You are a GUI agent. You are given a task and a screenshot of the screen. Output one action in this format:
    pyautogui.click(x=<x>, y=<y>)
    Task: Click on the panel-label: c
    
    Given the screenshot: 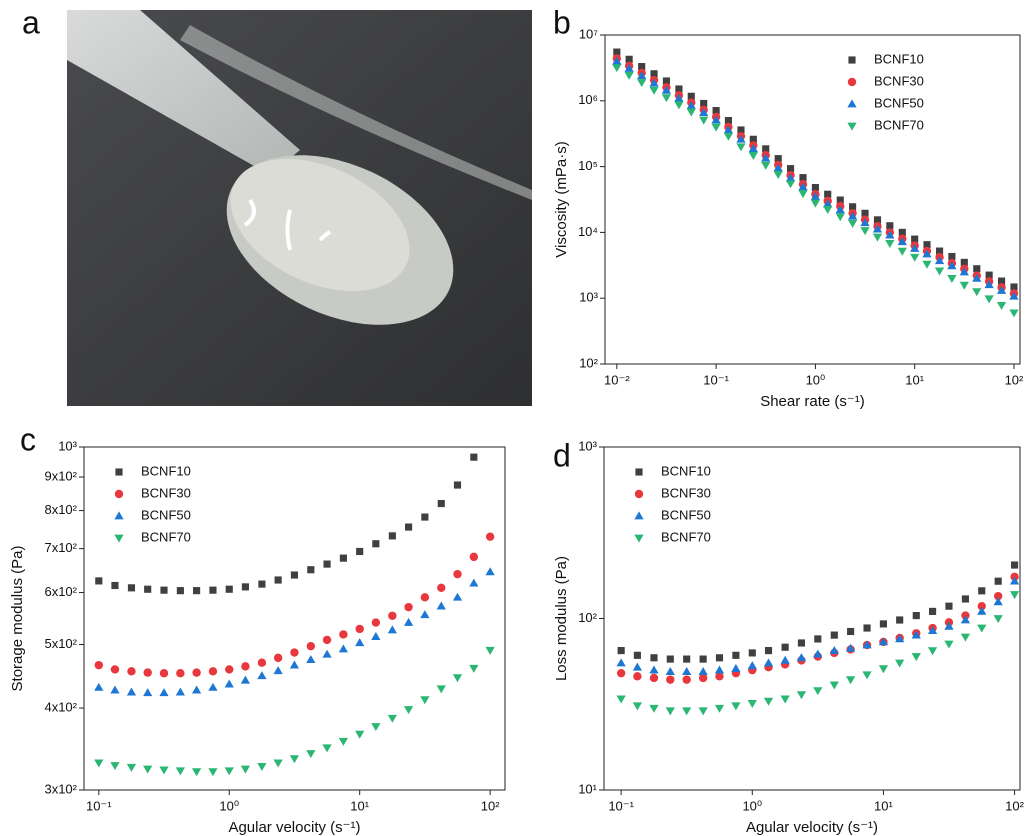 What is the action you would take?
    pyautogui.click(x=28, y=439)
    